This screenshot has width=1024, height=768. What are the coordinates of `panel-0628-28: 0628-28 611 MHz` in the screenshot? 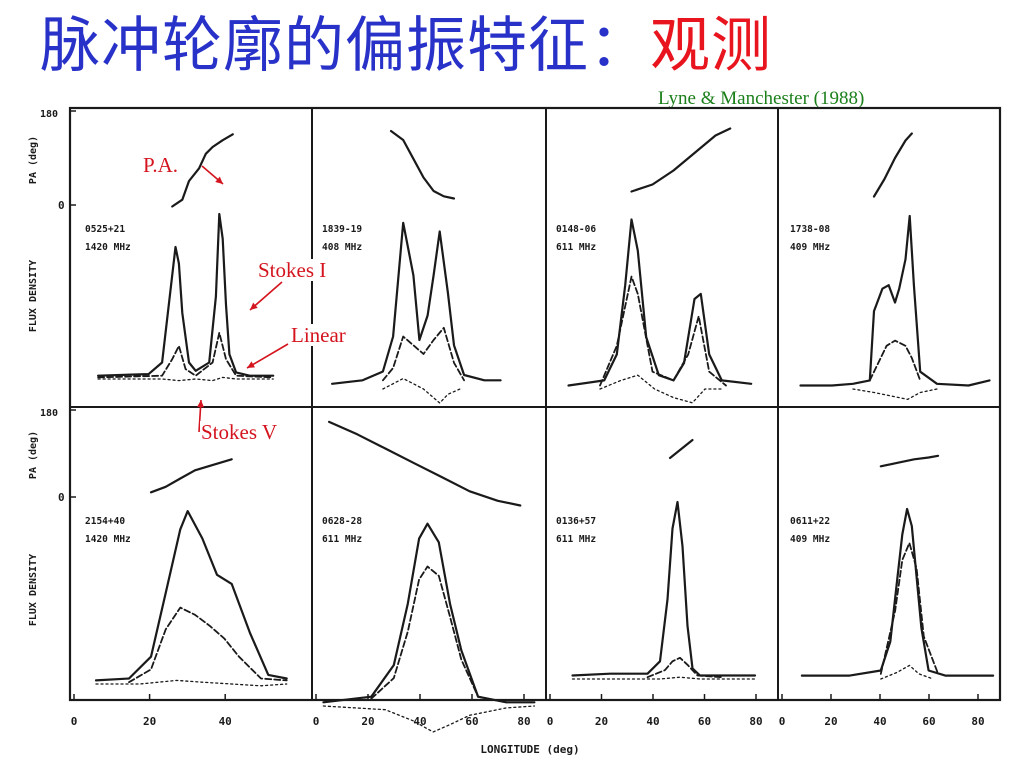 It's located at (429, 576).